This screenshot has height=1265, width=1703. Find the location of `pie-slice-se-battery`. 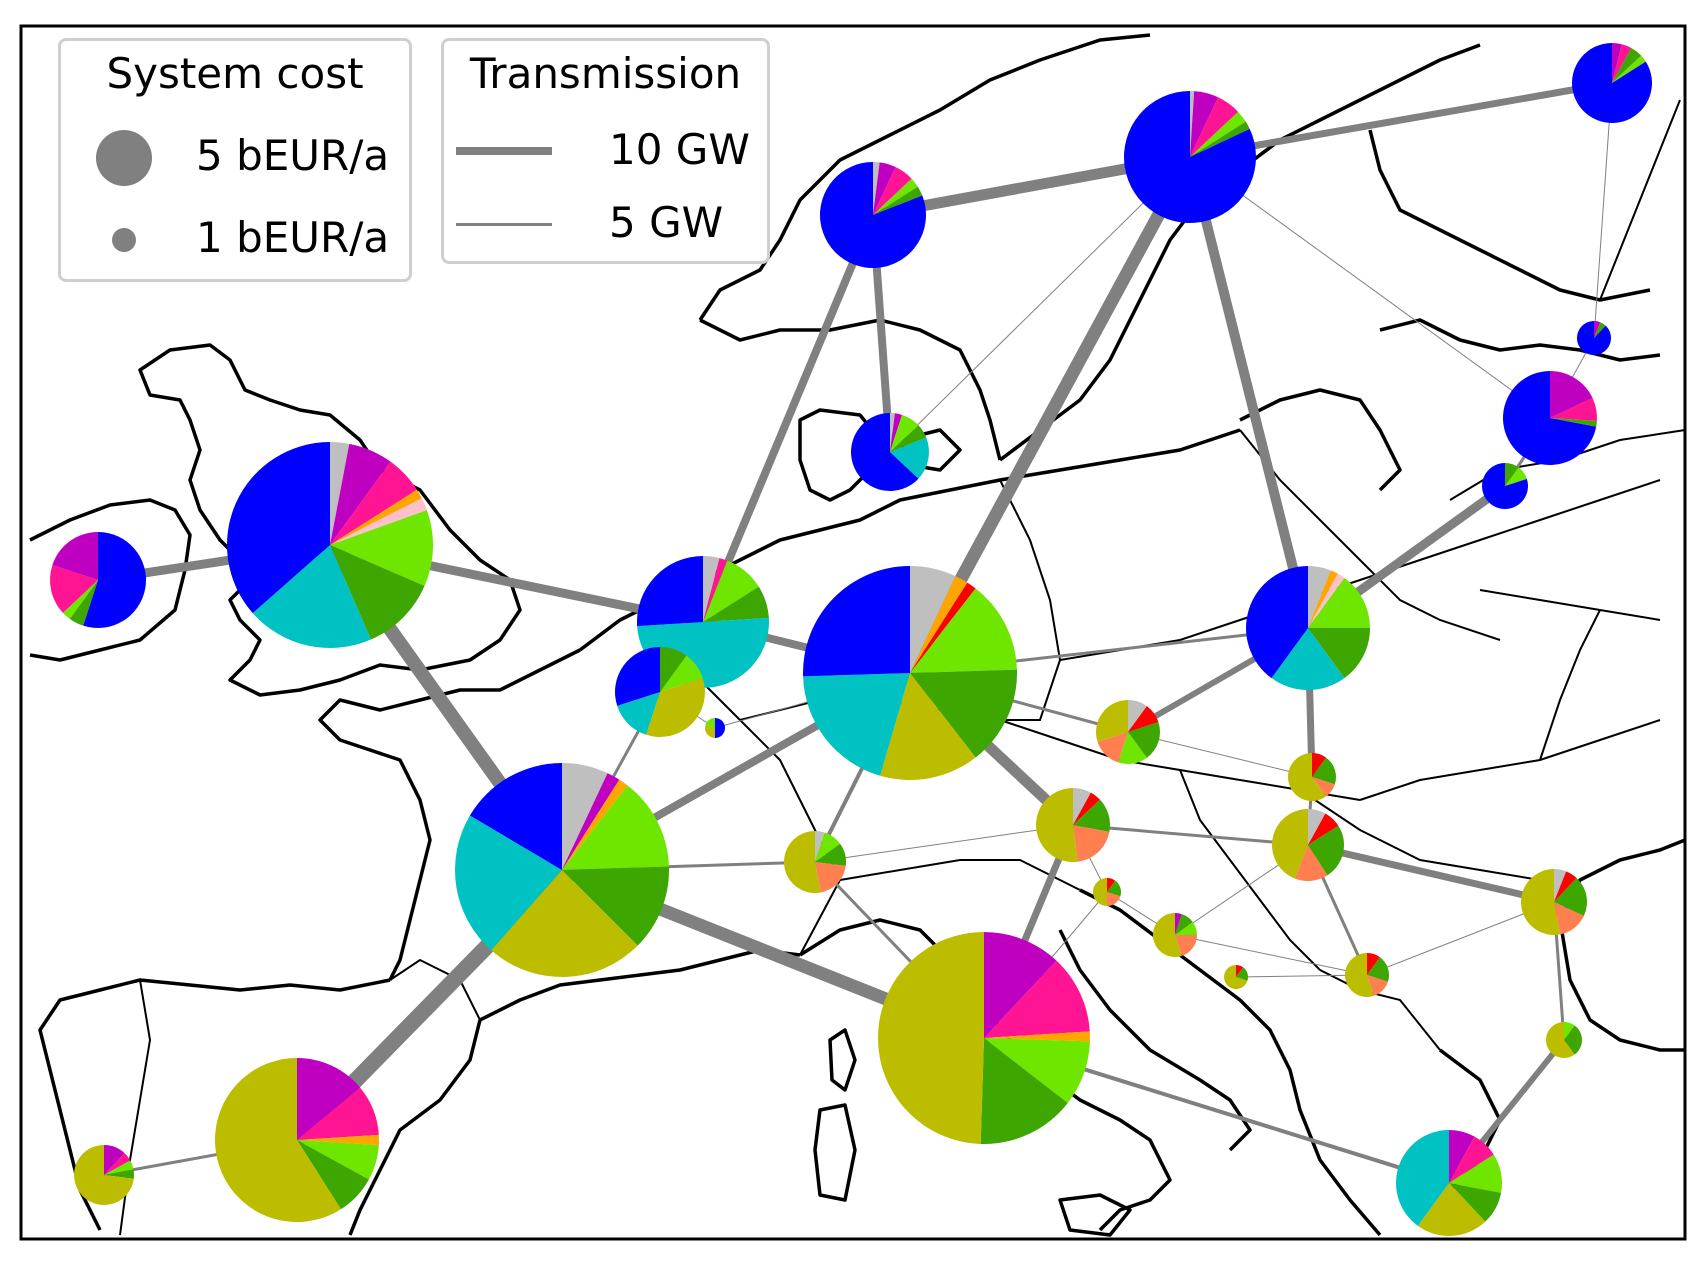

pie-slice-se-battery is located at coordinates (1204, 124).